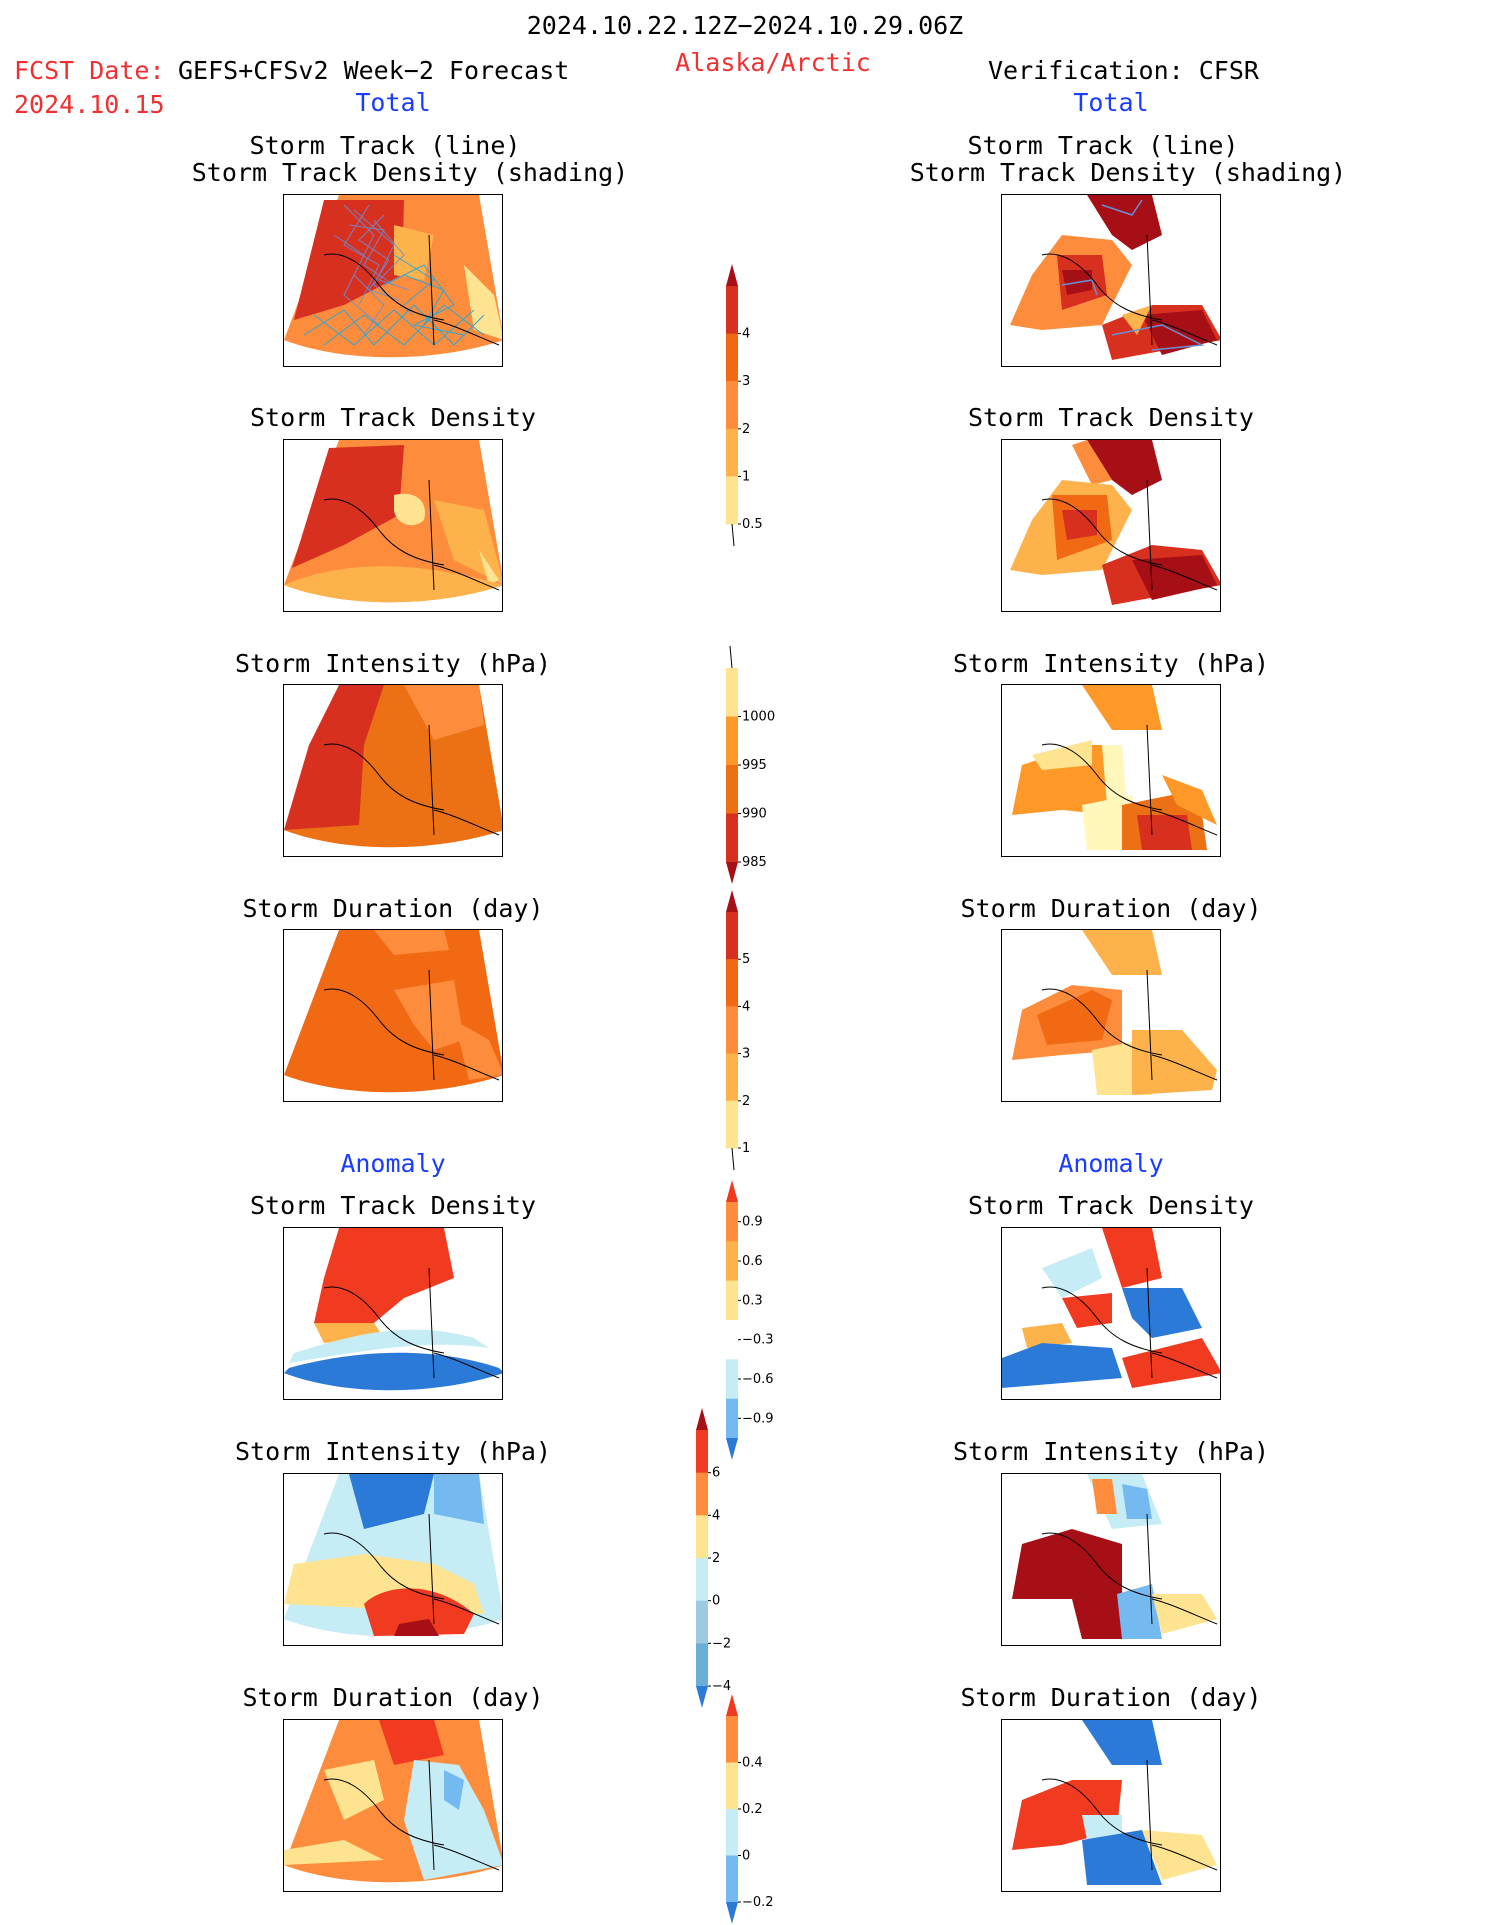  I want to click on colorbar-label: 5, so click(746, 959).